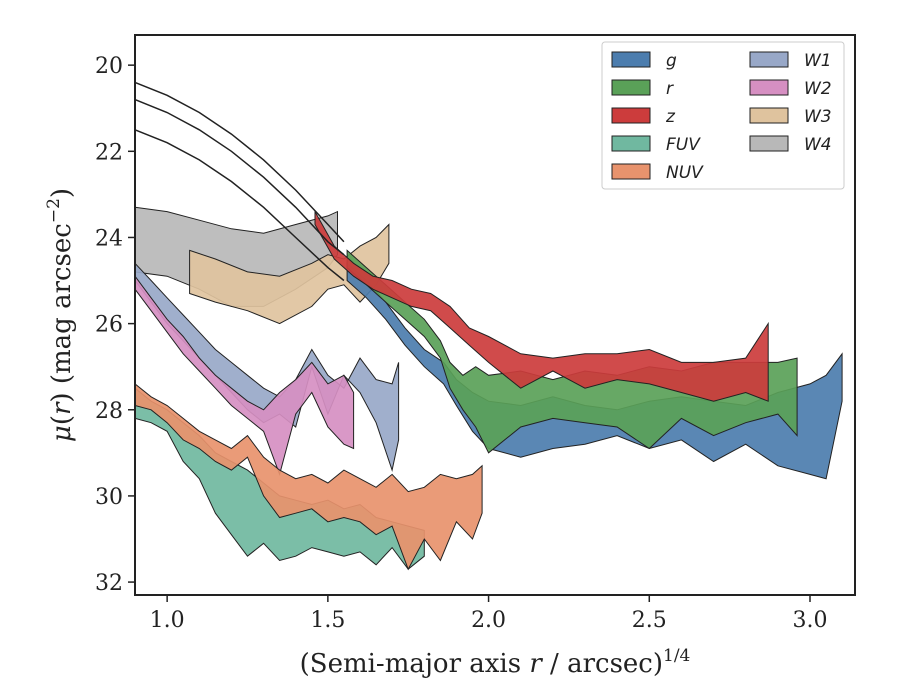 This screenshot has height=700, width=900. I want to click on y-tick-label: 26, so click(109, 325).